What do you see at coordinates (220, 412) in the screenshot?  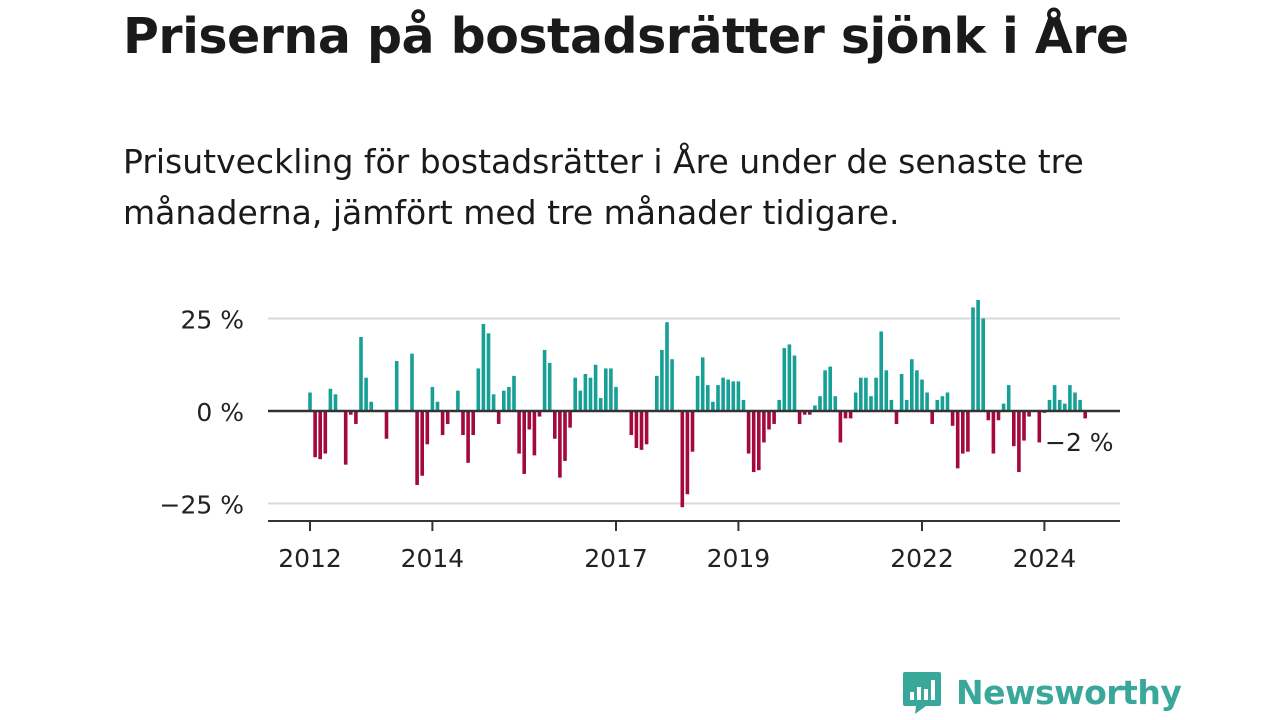 I see `y-tick-label: 0 %` at bounding box center [220, 412].